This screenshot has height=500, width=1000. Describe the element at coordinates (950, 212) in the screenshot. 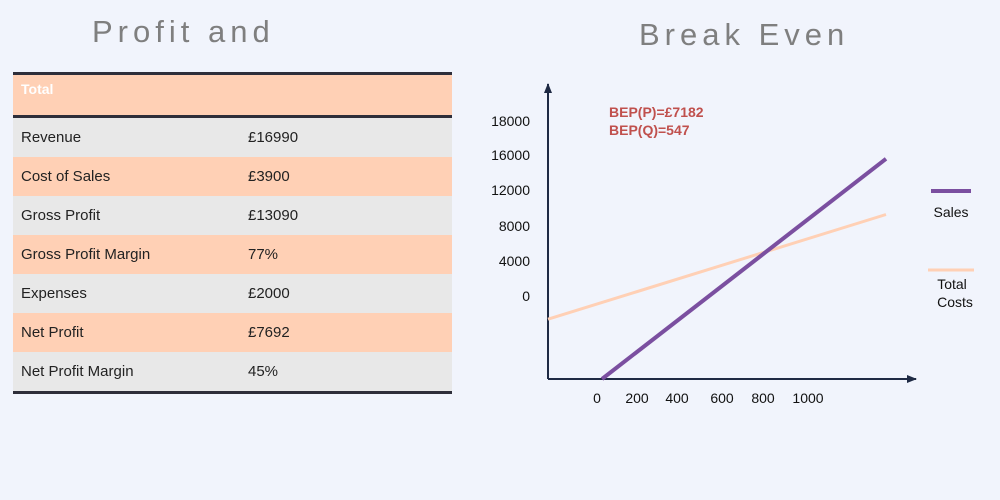

I see `legend-sales-label: Sales` at that location.